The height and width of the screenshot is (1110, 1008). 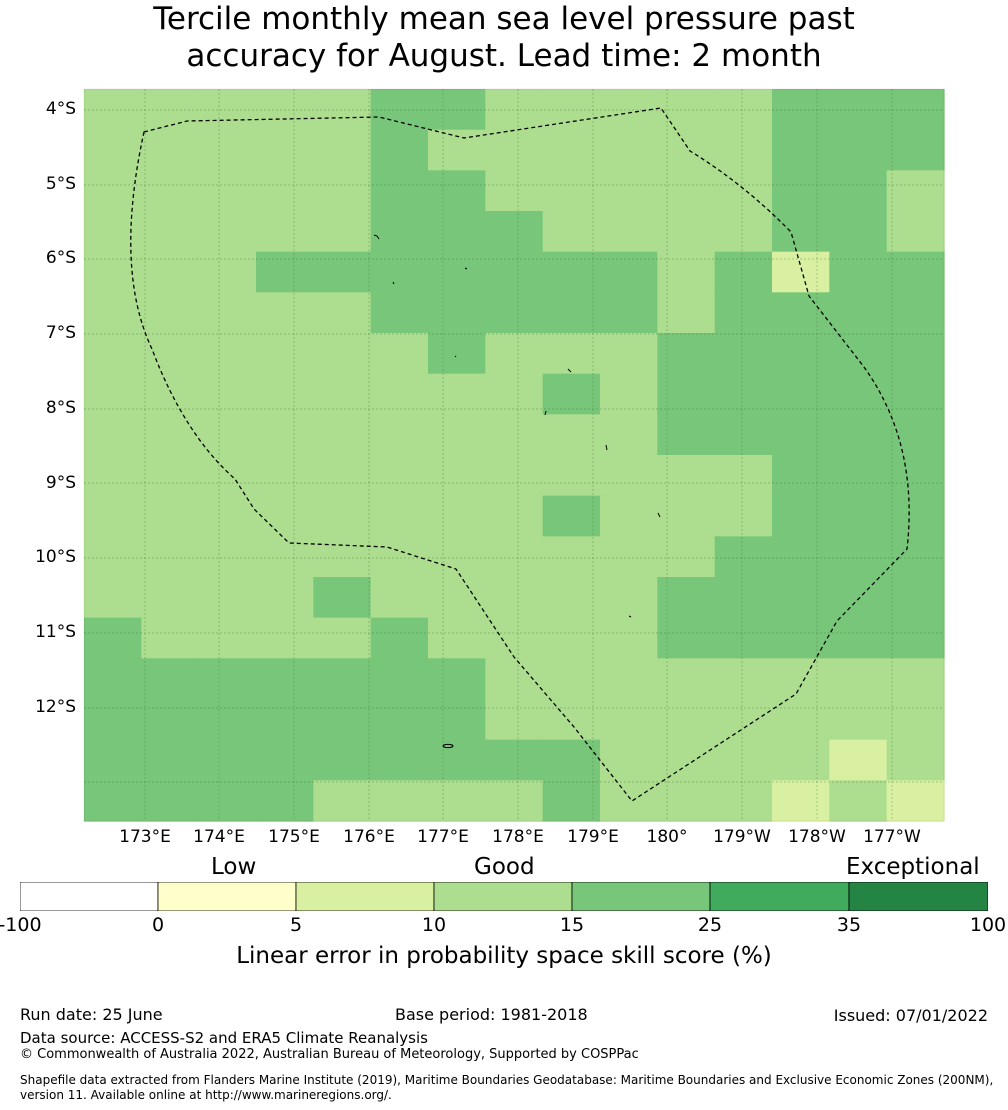 What do you see at coordinates (234, 867) in the screenshot?
I see `category-low: Low` at bounding box center [234, 867].